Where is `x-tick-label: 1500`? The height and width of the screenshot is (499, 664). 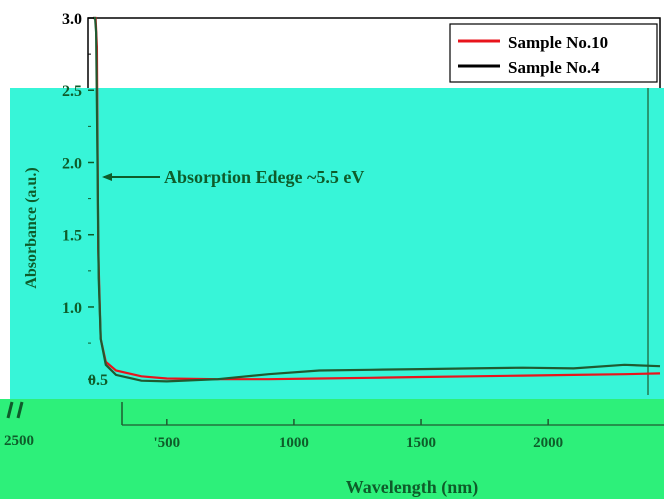 x-tick-label: 1500 is located at coordinates (421, 443).